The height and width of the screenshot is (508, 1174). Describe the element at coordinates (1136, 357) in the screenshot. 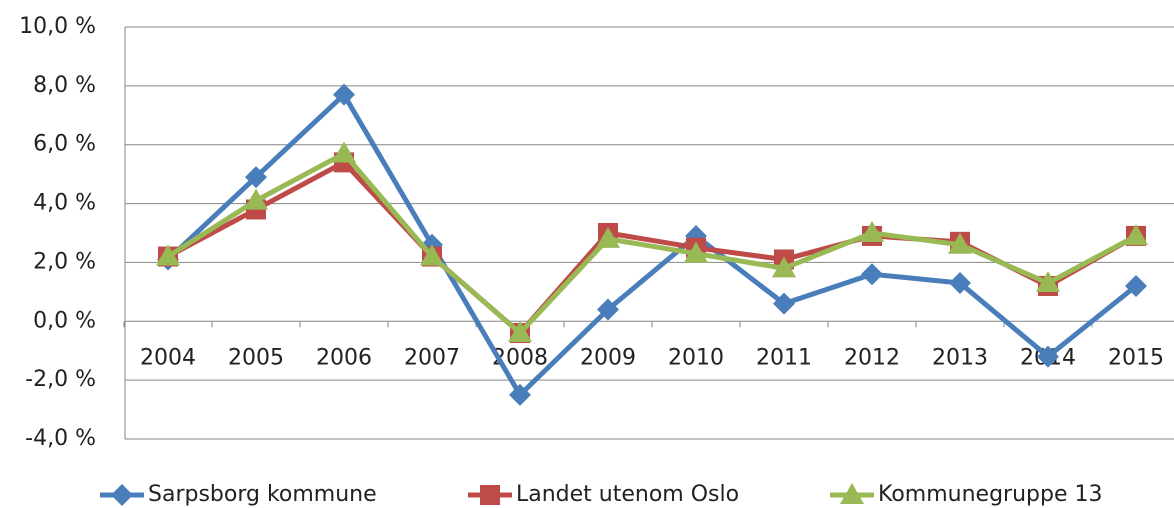

I see `x-tick-label: 2015` at that location.